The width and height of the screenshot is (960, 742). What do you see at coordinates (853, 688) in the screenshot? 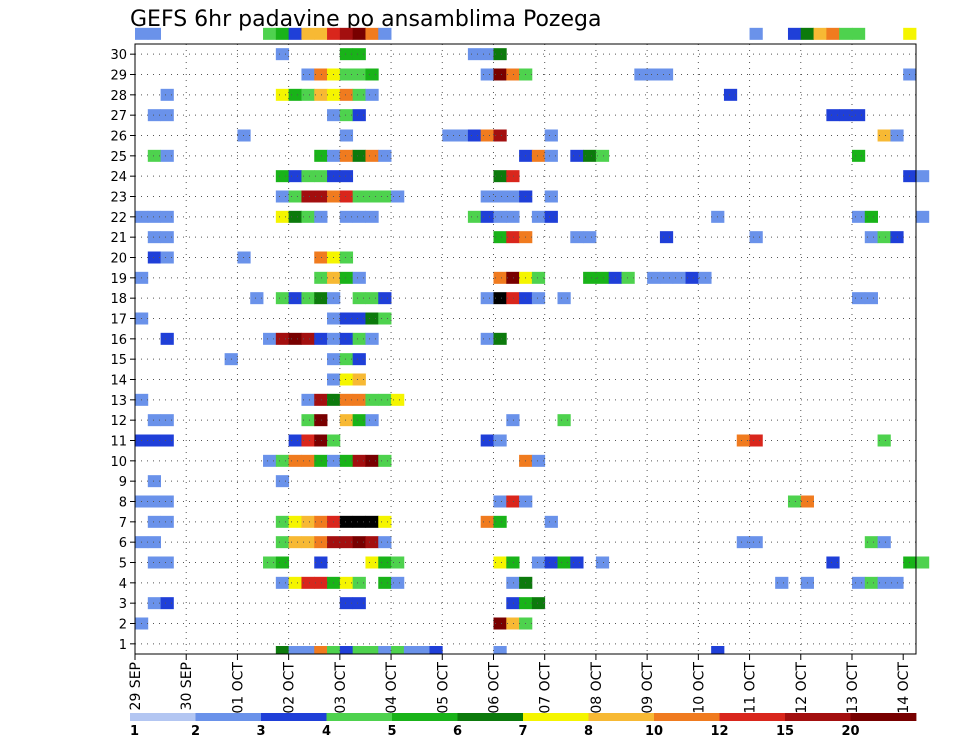
I see `x-tick-label: 13 OCT` at bounding box center [853, 688].